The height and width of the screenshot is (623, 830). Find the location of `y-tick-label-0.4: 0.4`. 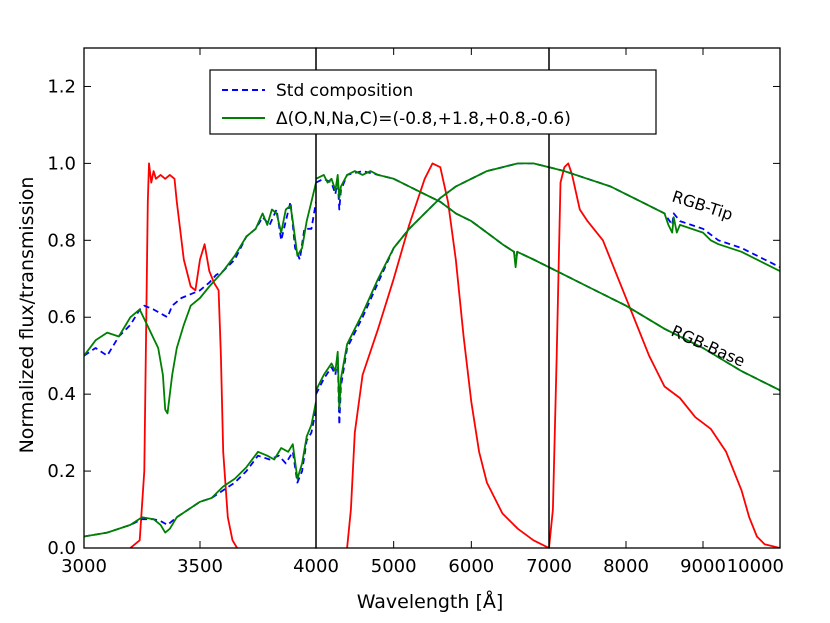

y-tick-label-0.4: 0.4 is located at coordinates (61, 394).